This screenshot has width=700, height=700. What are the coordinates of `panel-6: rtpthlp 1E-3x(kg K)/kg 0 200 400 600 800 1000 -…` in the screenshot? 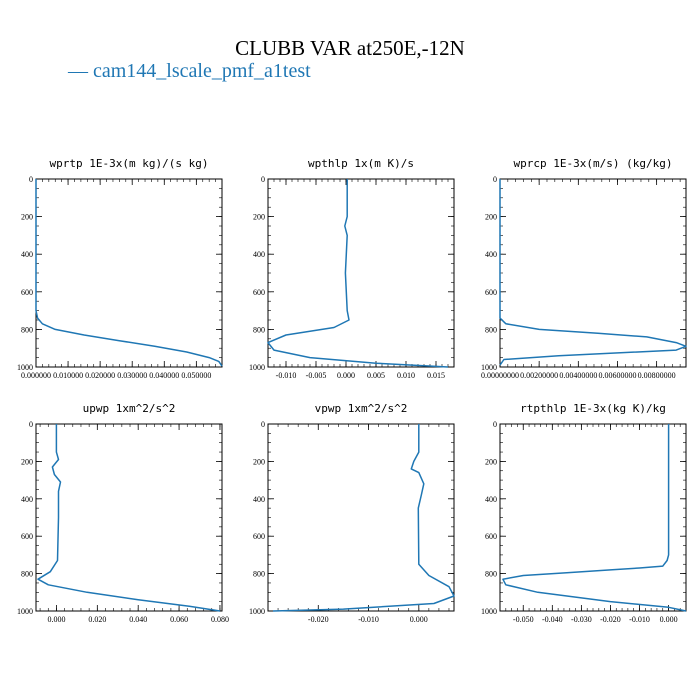 It's located at (584, 513).